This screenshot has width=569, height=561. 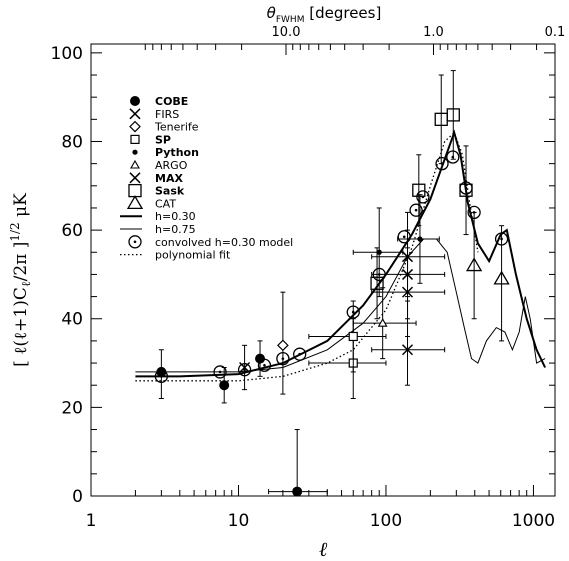 I want to click on series-argo, so click(x=384, y=323).